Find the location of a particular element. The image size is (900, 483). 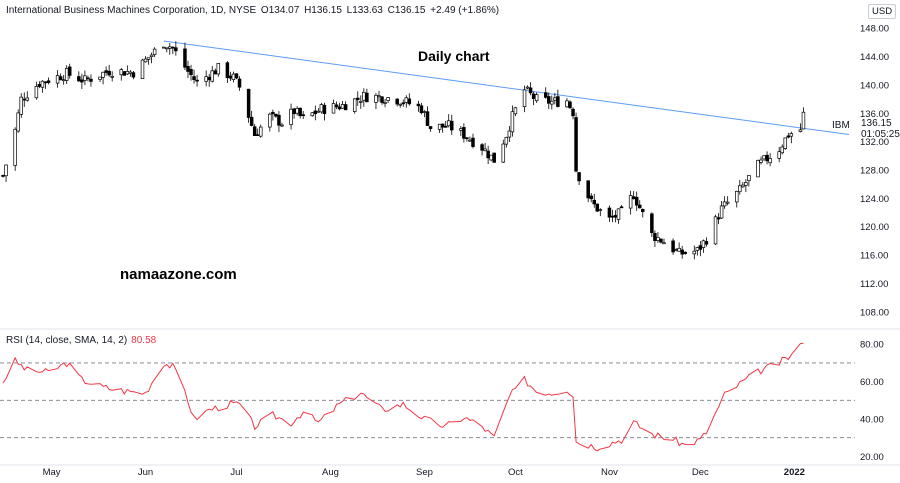

price-axis-tick-label: 108.00 is located at coordinates (874, 312).